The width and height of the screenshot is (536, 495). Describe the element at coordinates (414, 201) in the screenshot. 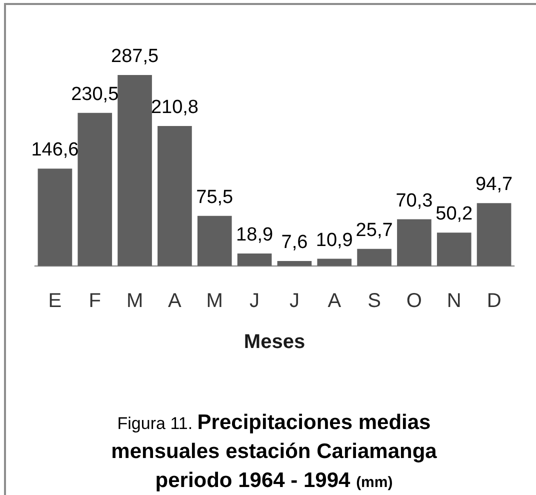

I see `data-label: 70,3` at that location.